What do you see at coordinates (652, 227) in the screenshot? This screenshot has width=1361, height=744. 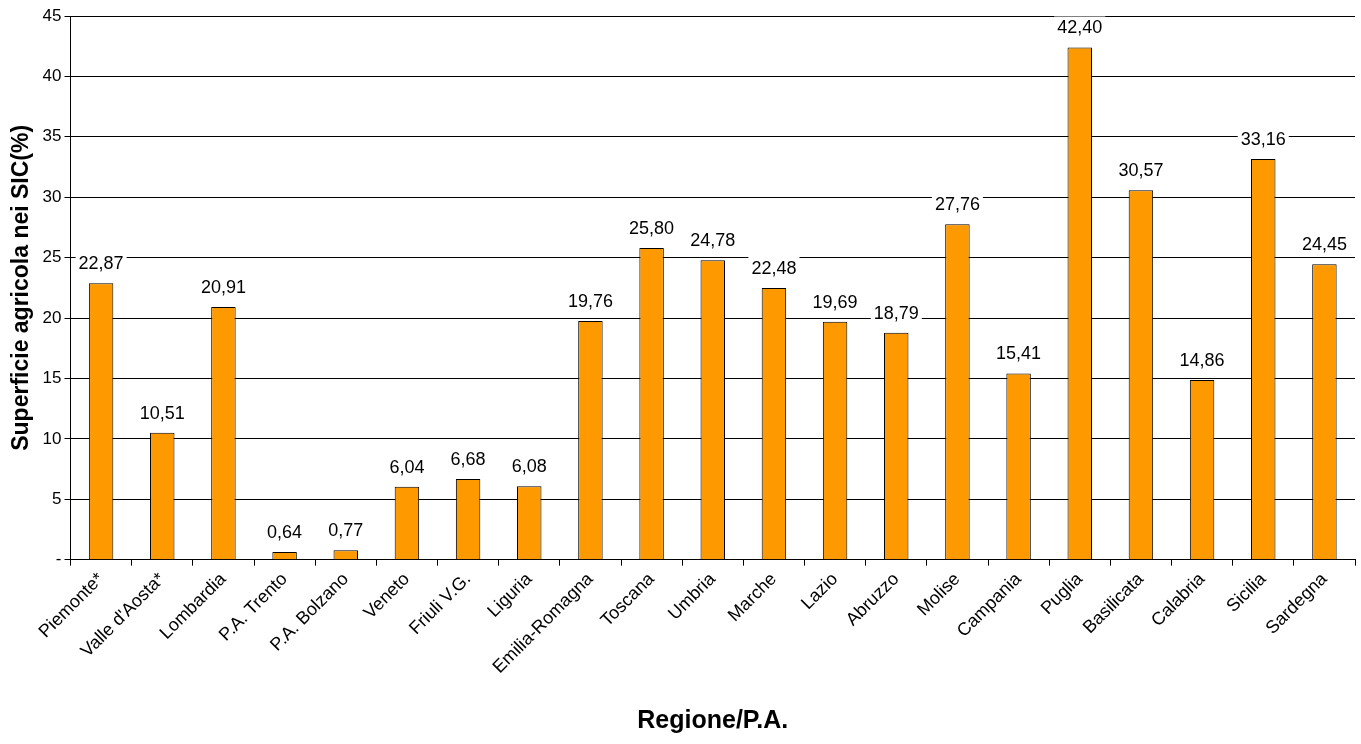 I see `data-label: 25,80` at bounding box center [652, 227].